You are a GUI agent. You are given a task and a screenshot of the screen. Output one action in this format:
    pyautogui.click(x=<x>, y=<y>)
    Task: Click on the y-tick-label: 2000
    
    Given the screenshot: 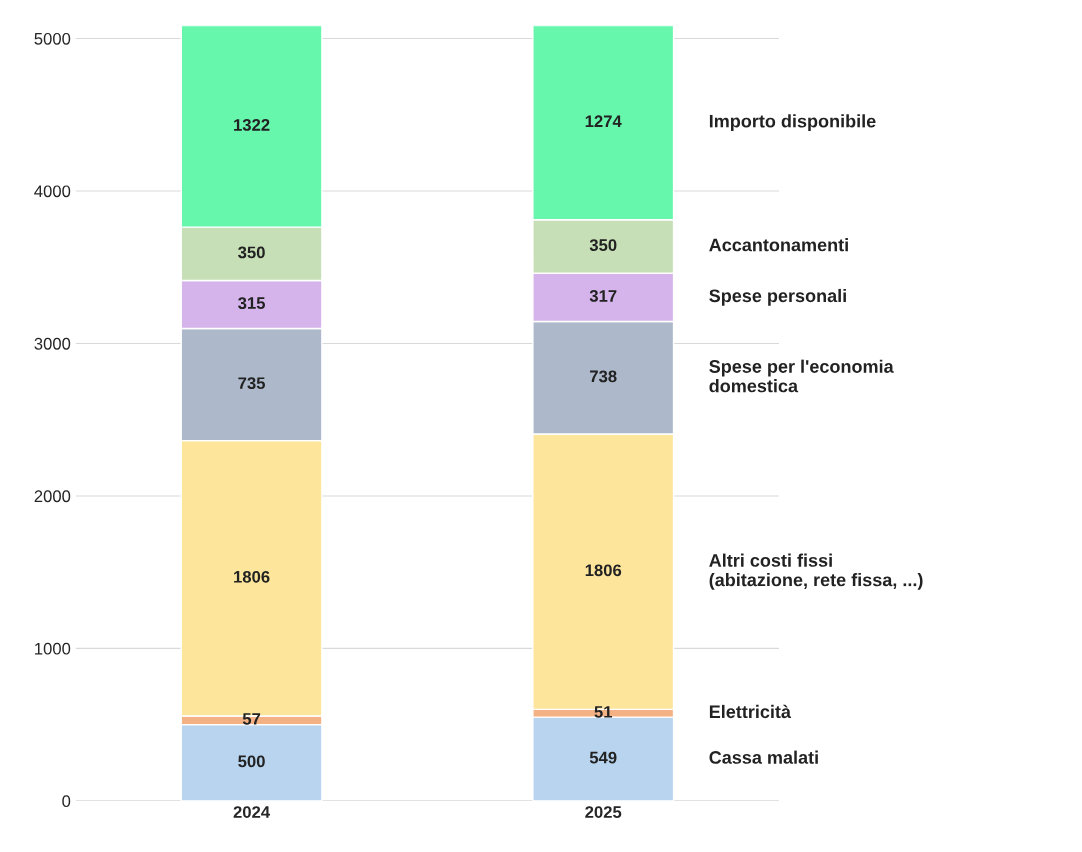 What is the action you would take?
    pyautogui.click(x=52, y=496)
    